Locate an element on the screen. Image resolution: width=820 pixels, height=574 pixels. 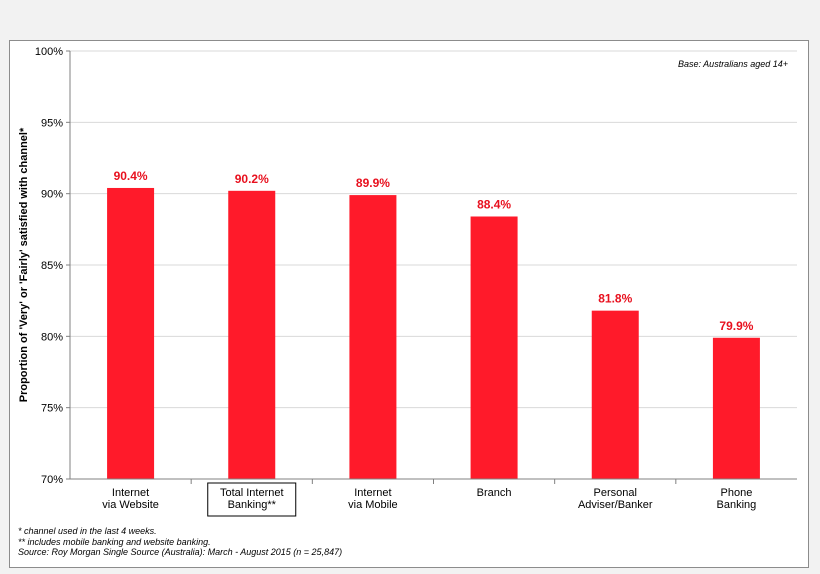
y-tick-labels: 70% 75% 80% 85% 90% 95% 100% is located at coordinates (49, 266).